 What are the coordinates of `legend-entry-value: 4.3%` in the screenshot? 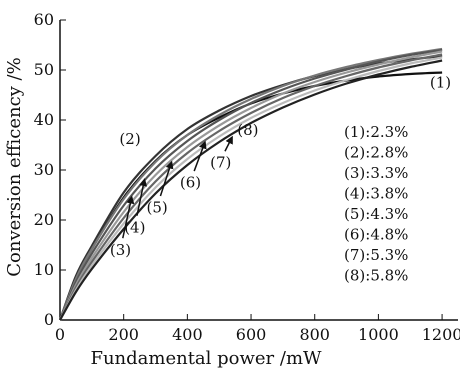 It's located at (389, 214).